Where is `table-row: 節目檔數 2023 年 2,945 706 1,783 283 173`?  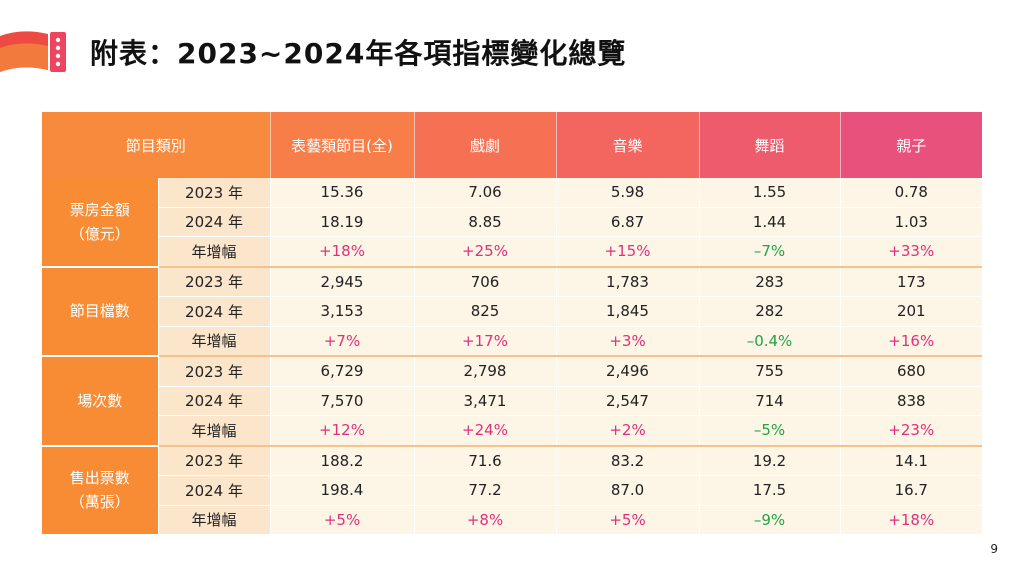 table-row: 節目檔數 2023 年 2,945 706 1,783 283 173 is located at coordinates (512, 311).